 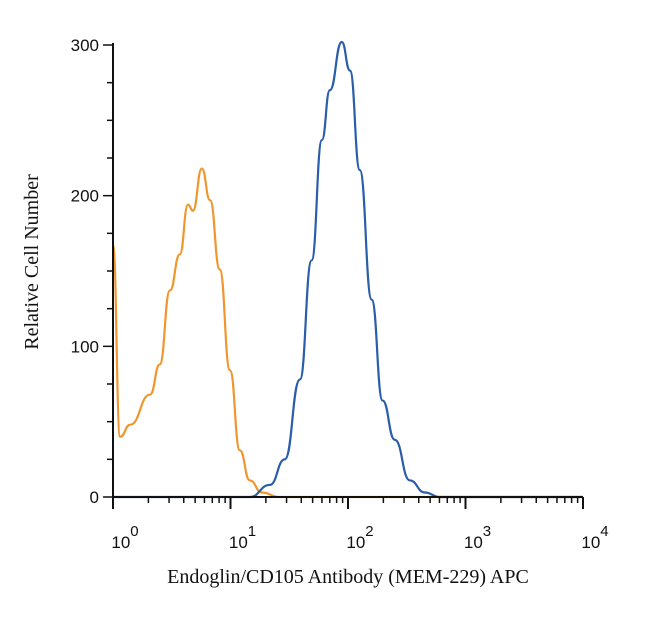 What do you see at coordinates (85, 196) in the screenshot?
I see `y-tick-label: 200` at bounding box center [85, 196].